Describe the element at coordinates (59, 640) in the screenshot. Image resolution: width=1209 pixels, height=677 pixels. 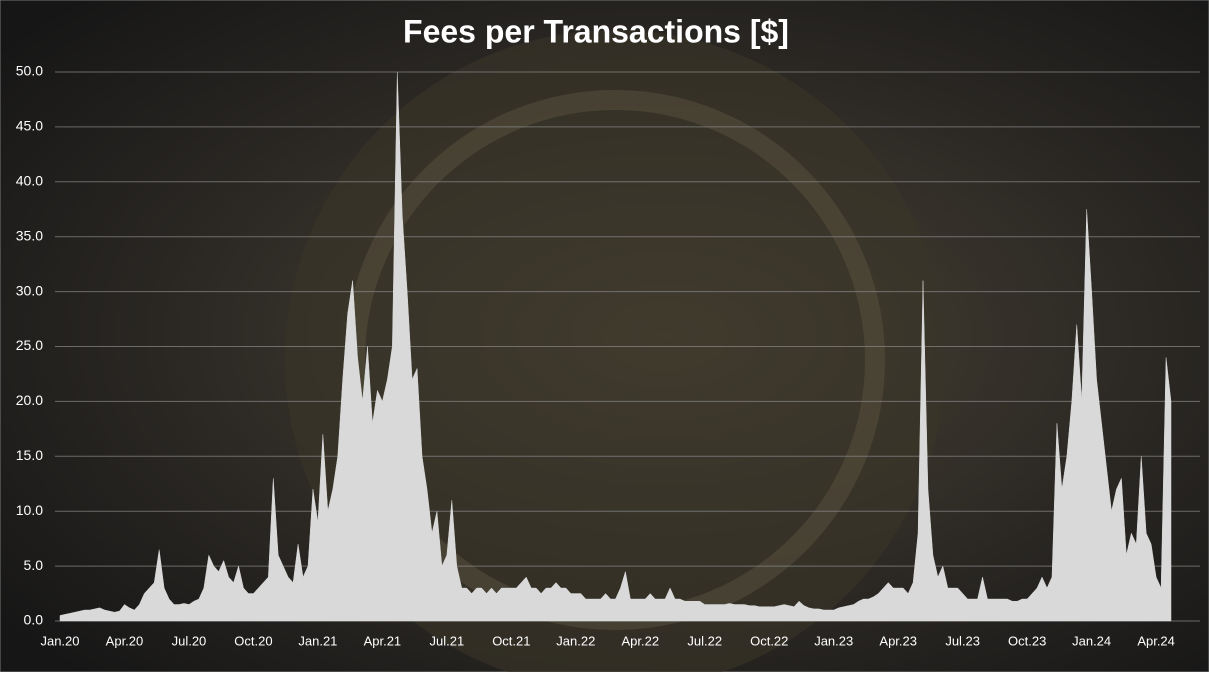
I see `x-tick-label: Jan.20` at that location.